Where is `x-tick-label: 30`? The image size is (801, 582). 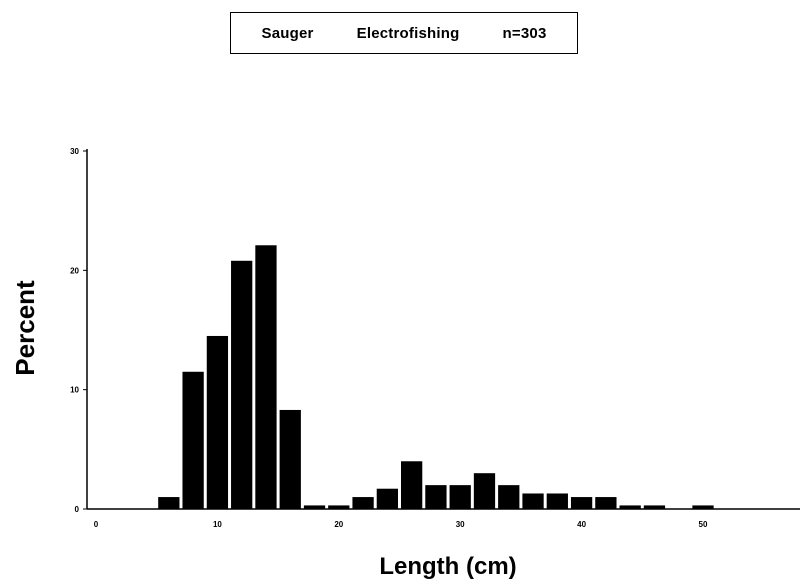 x-tick-label: 30 is located at coordinates (460, 524).